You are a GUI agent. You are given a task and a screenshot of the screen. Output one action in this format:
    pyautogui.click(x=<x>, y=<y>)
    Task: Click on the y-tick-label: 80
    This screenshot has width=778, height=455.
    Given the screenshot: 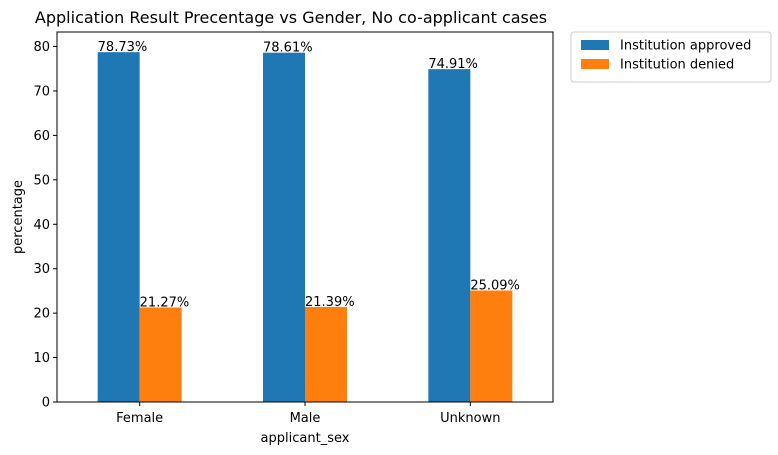 What is the action you would take?
    pyautogui.click(x=41, y=47)
    